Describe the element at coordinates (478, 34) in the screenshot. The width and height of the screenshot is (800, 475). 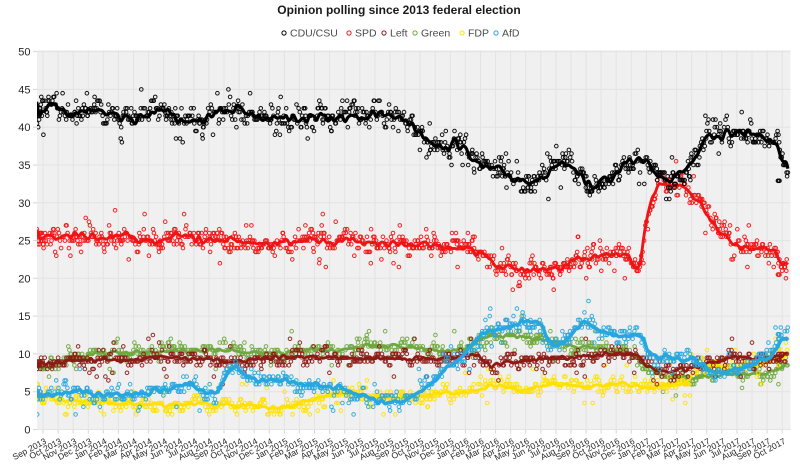
I see `svg-text: FDP` at that location.